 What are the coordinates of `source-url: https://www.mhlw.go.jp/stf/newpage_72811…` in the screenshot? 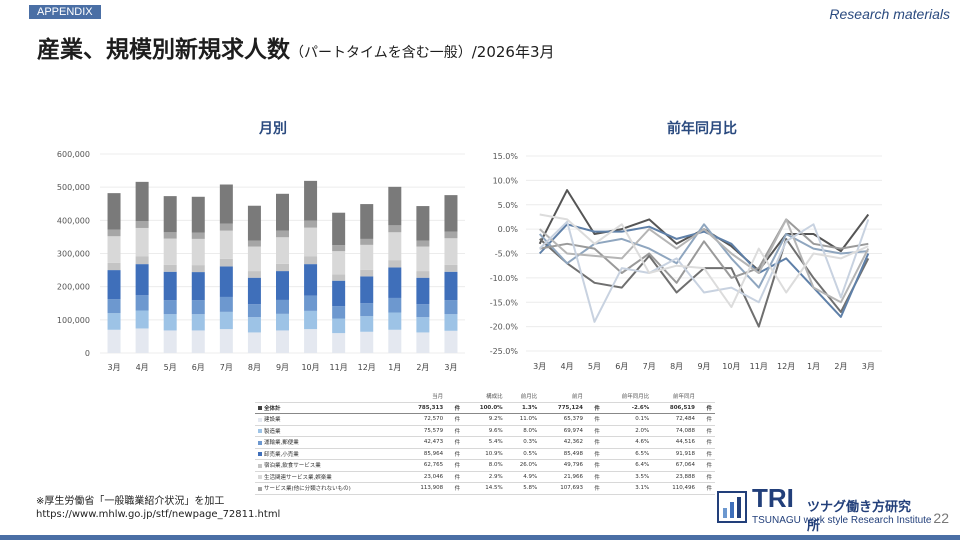 It's located at (158, 514).